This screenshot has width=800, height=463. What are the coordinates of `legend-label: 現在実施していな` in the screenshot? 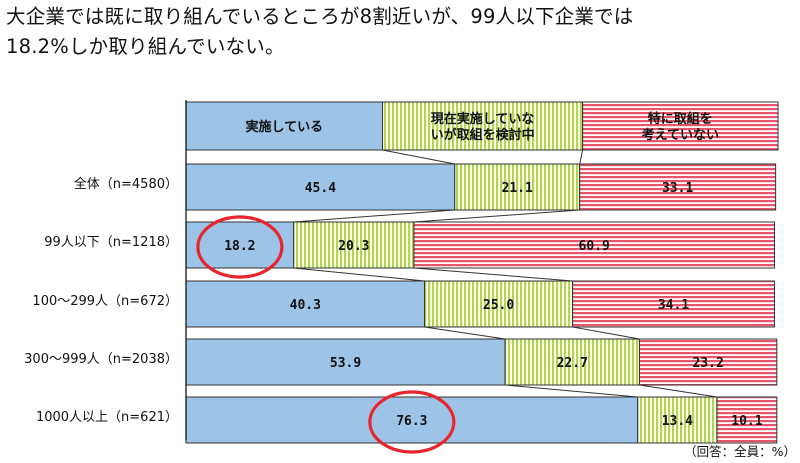 It's located at (483, 119).